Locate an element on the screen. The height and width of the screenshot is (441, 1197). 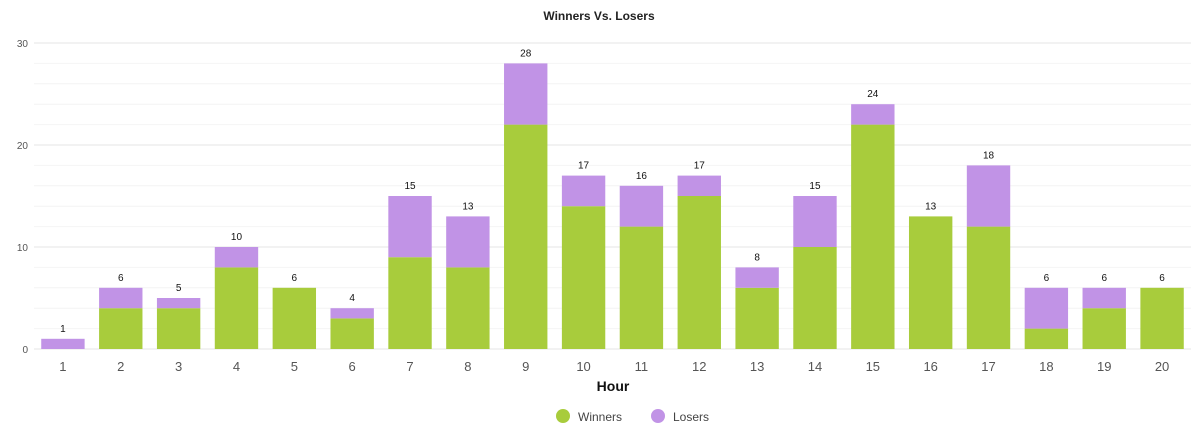
x-tick-label: 1 is located at coordinates (62, 366).